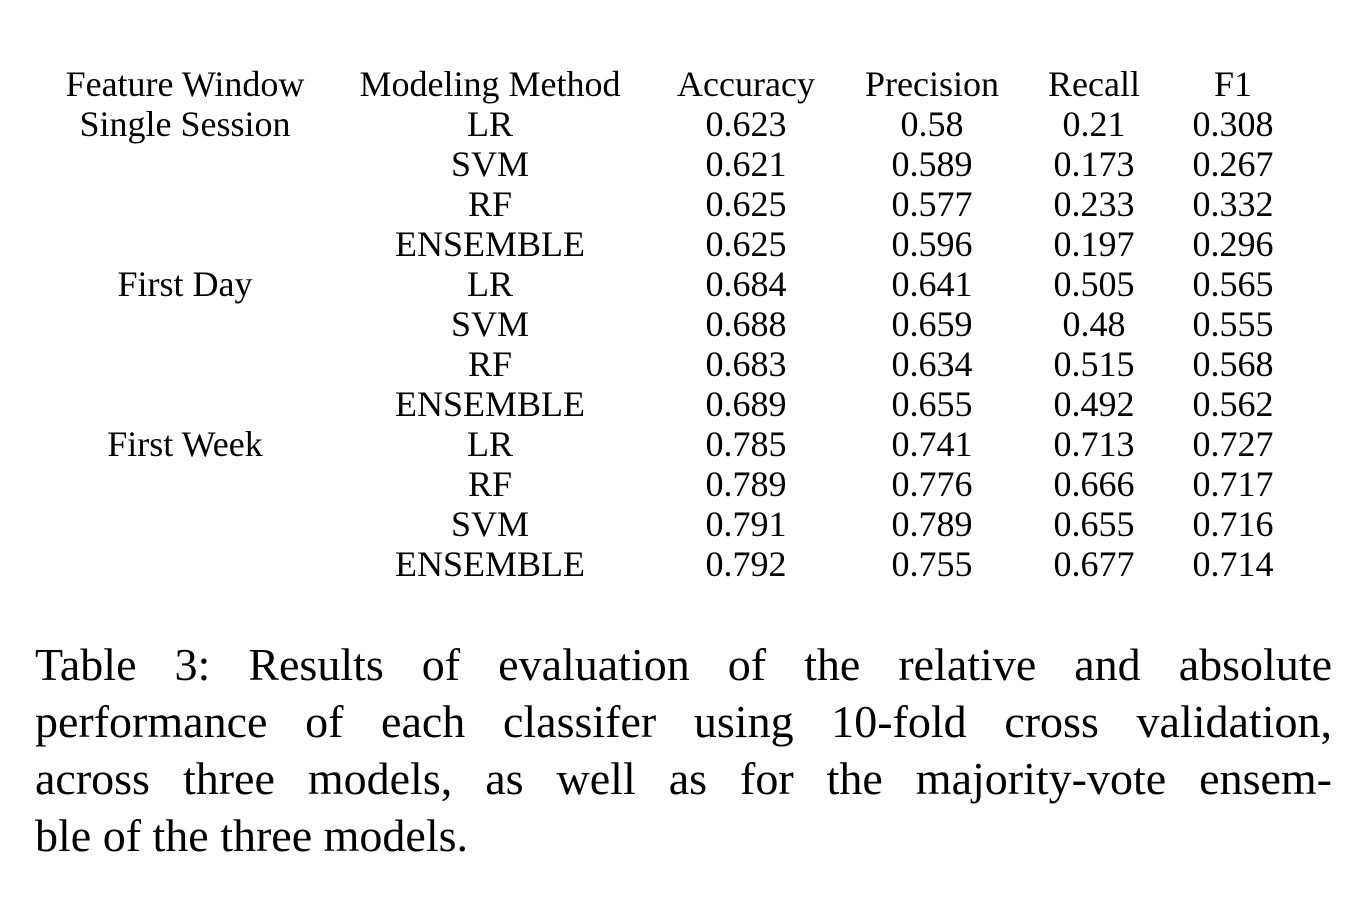  What do you see at coordinates (746, 524) in the screenshot?
I see `table-cell-accuracy: 0.791` at bounding box center [746, 524].